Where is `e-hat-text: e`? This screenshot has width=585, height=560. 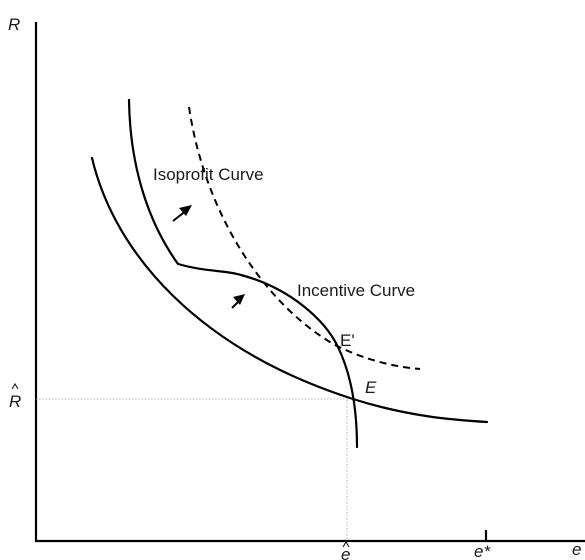
e-hat-text: e is located at coordinates (345, 552).